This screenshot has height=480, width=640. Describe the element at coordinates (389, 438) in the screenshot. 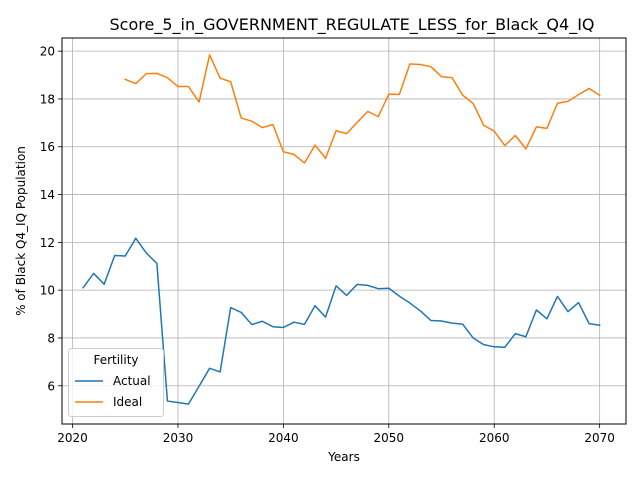

I see `x-tick-label: 2050` at that location.